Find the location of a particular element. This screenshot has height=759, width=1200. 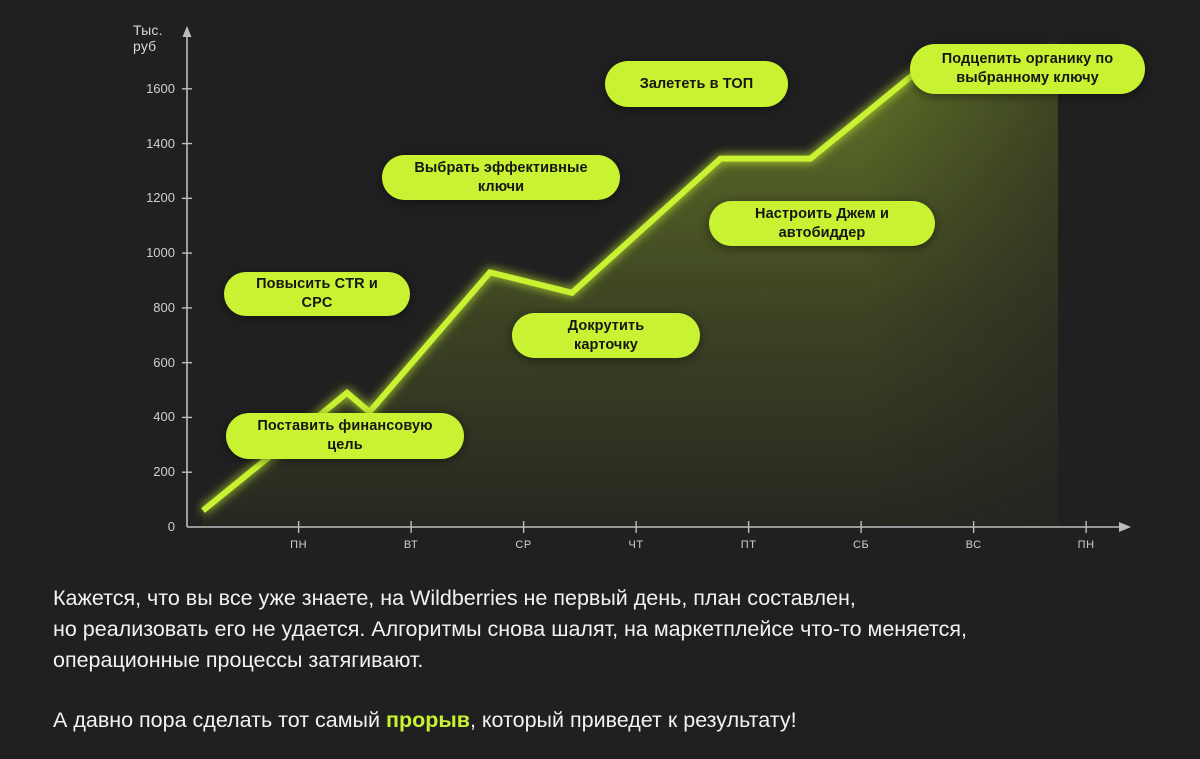

x-tick-label: СР is located at coordinates (523, 545).